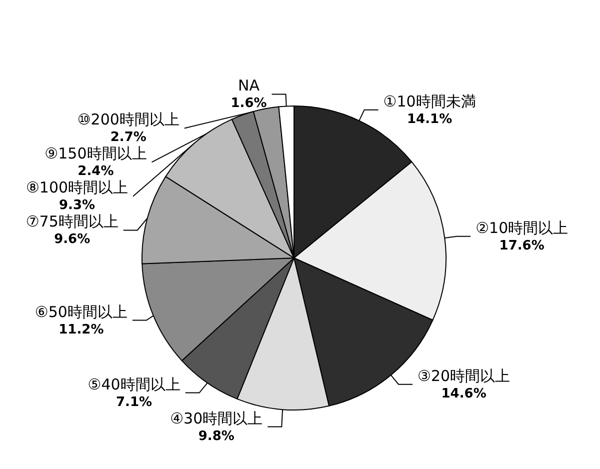 The height and width of the screenshot is (469, 600). What do you see at coordinates (521, 246) in the screenshot?
I see `data-label: 17.6%` at bounding box center [521, 246].